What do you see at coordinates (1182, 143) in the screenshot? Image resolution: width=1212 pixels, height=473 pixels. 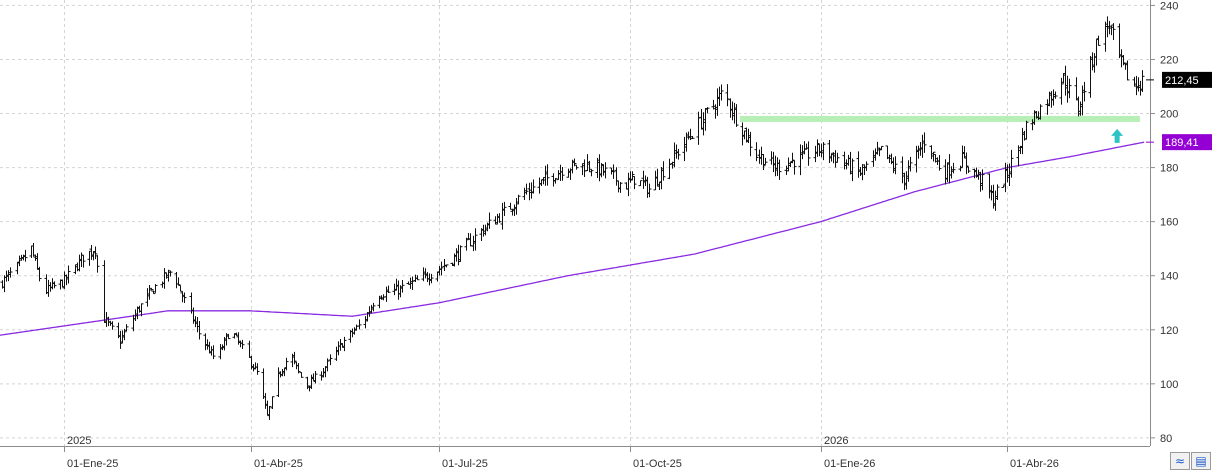 I see `moving-average-value-label: 189,41` at bounding box center [1182, 143].